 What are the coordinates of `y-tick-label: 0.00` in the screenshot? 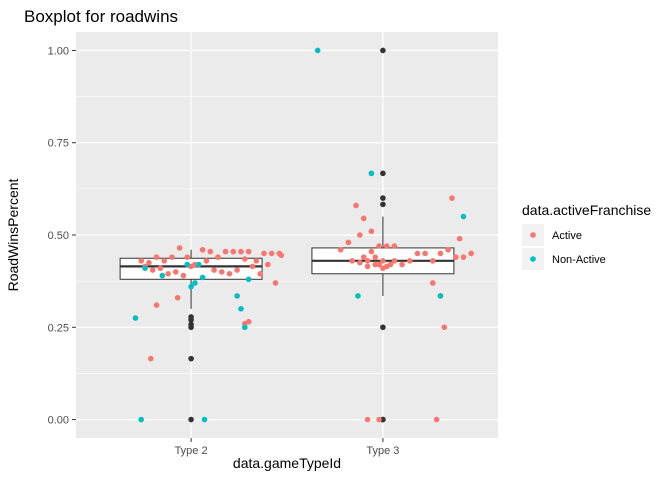 It's located at (58, 421).